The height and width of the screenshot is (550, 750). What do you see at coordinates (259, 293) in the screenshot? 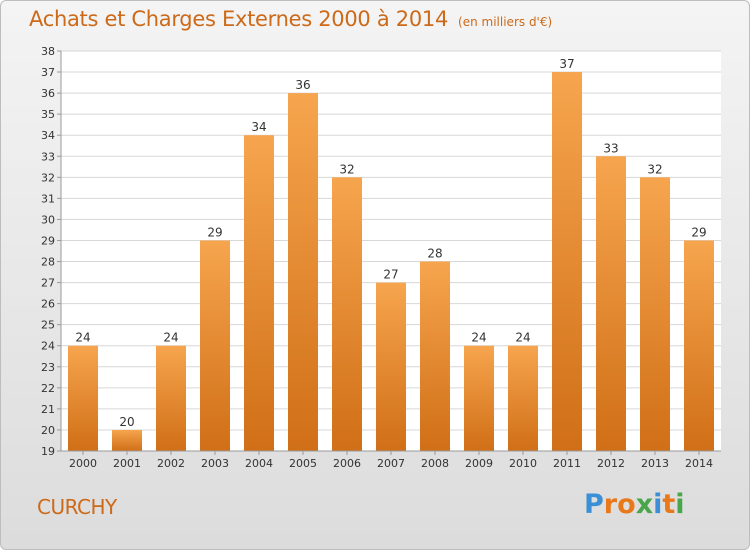
I see `bar-2004` at bounding box center [259, 293].